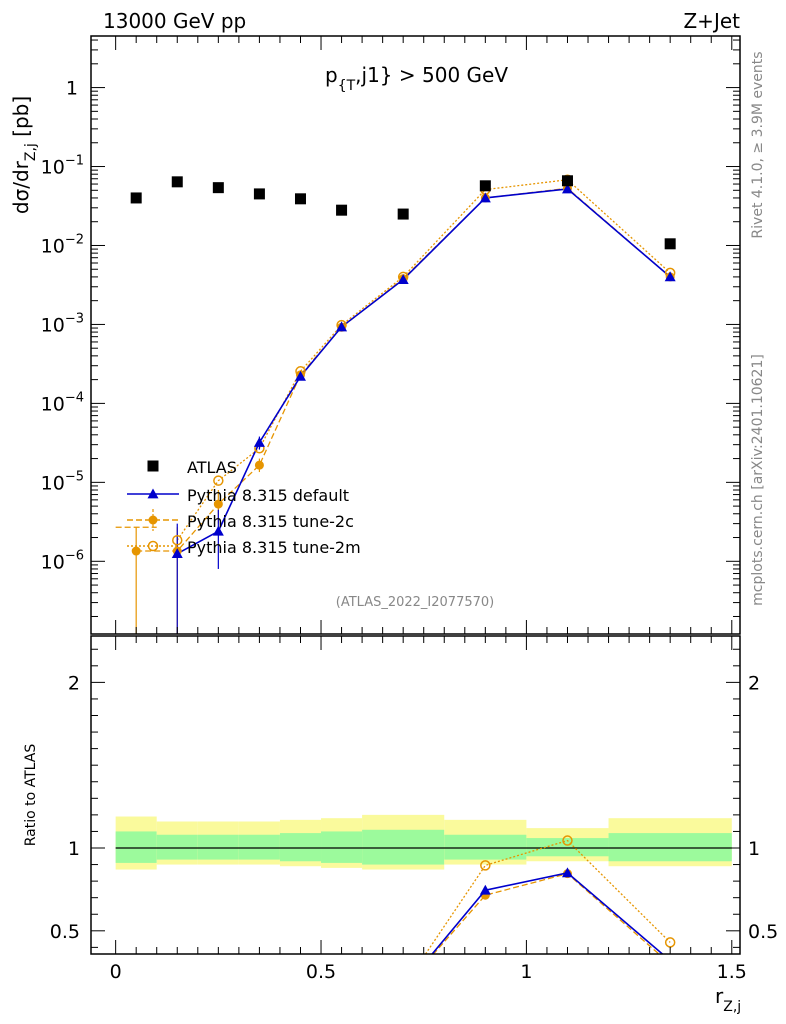 Image resolution: width=786 pixels, height=1024 pixels. Describe the element at coordinates (62, 481) in the screenshot. I see `y-tick-label: 10⁻⁵` at that location.